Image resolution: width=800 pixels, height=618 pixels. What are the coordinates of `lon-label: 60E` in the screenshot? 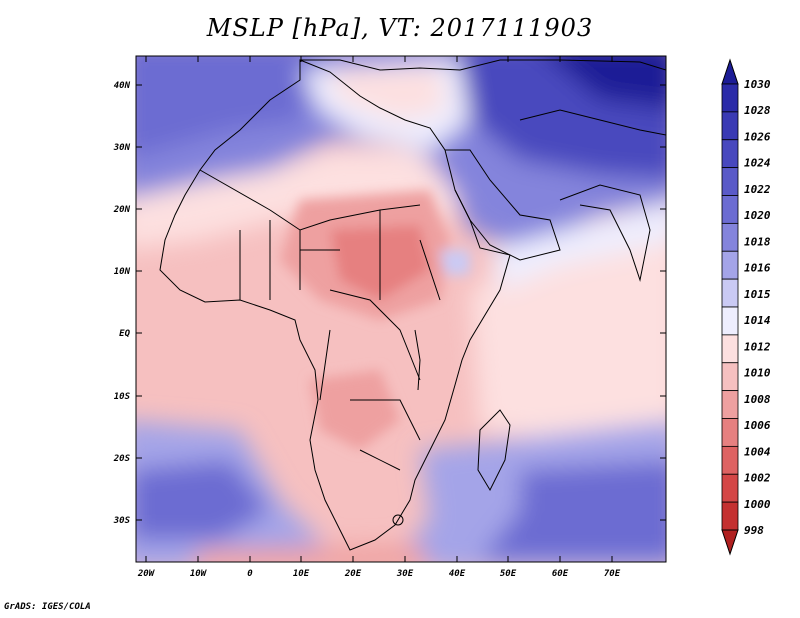 It's located at (560, 574).